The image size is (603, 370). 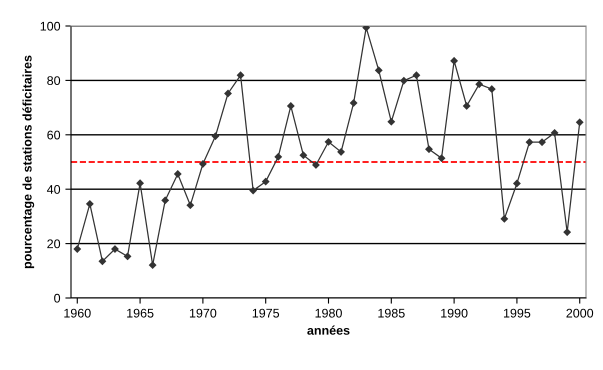 What do you see at coordinates (454, 313) in the screenshot?
I see `x-tick-label: 1990` at bounding box center [454, 313].